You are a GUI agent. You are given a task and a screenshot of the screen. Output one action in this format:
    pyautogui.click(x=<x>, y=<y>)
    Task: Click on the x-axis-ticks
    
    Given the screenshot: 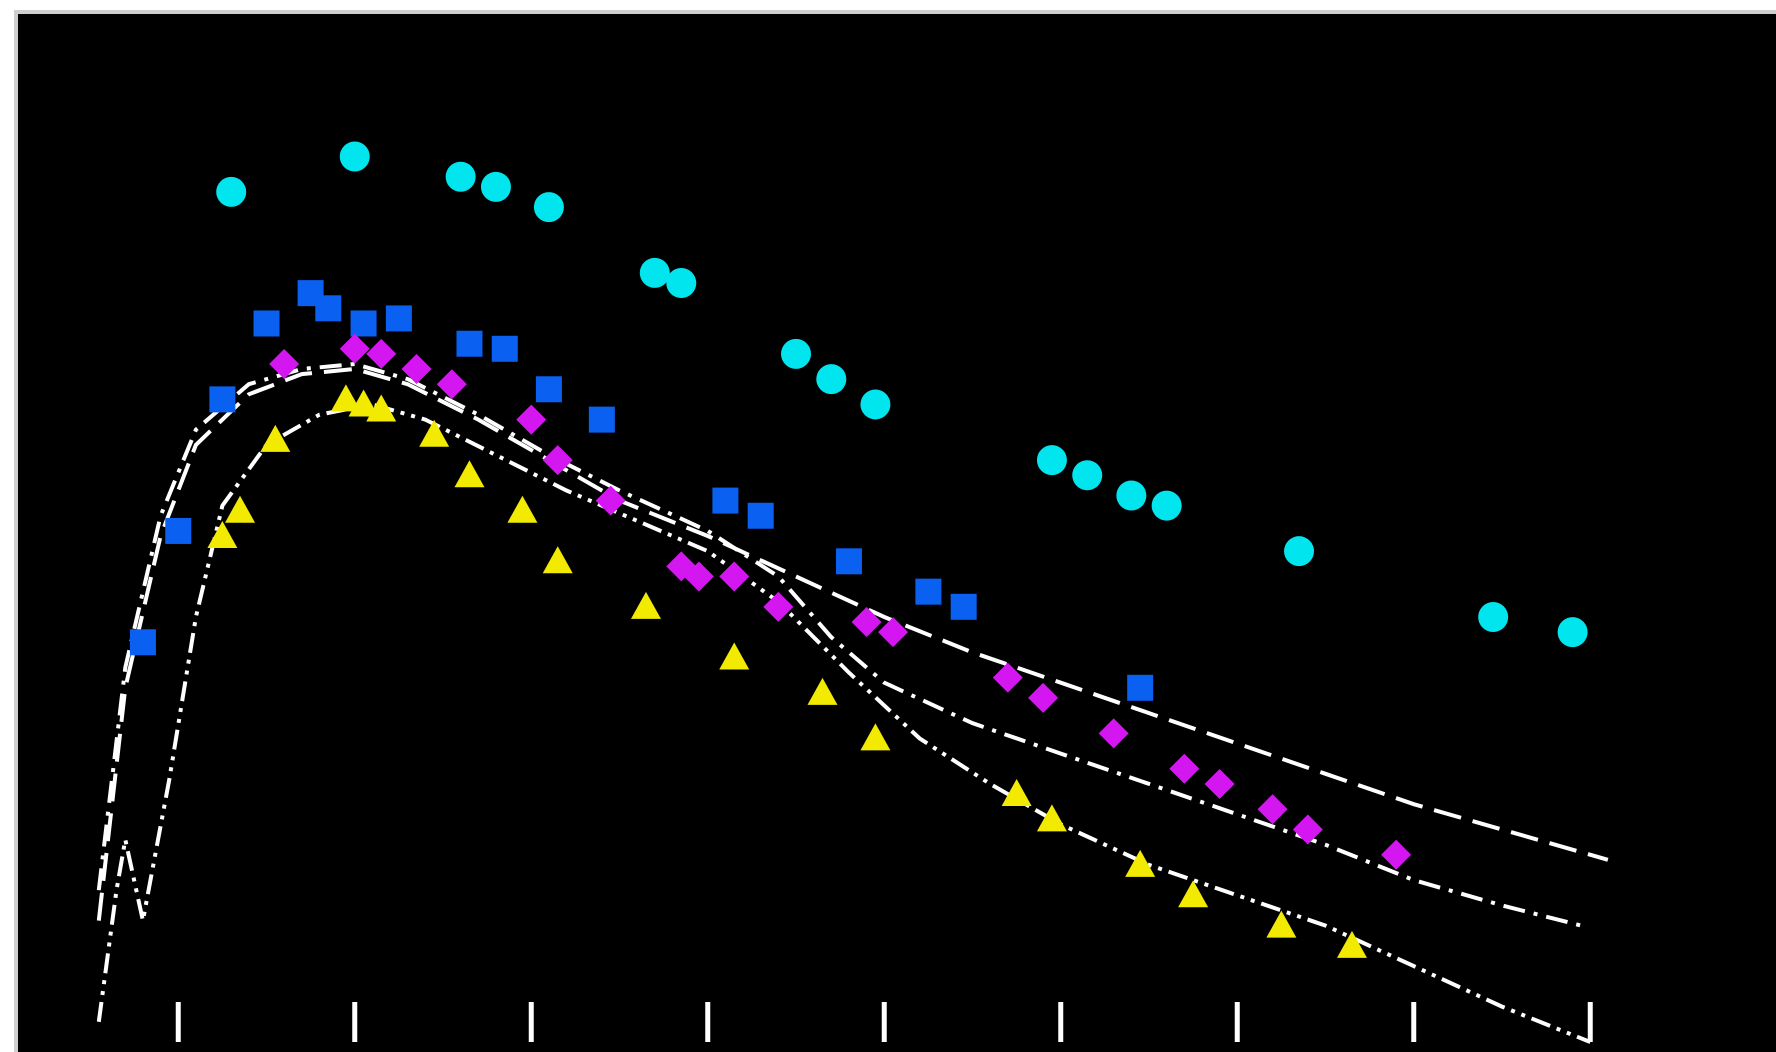 What is the action you would take?
    pyautogui.click(x=884, y=1022)
    